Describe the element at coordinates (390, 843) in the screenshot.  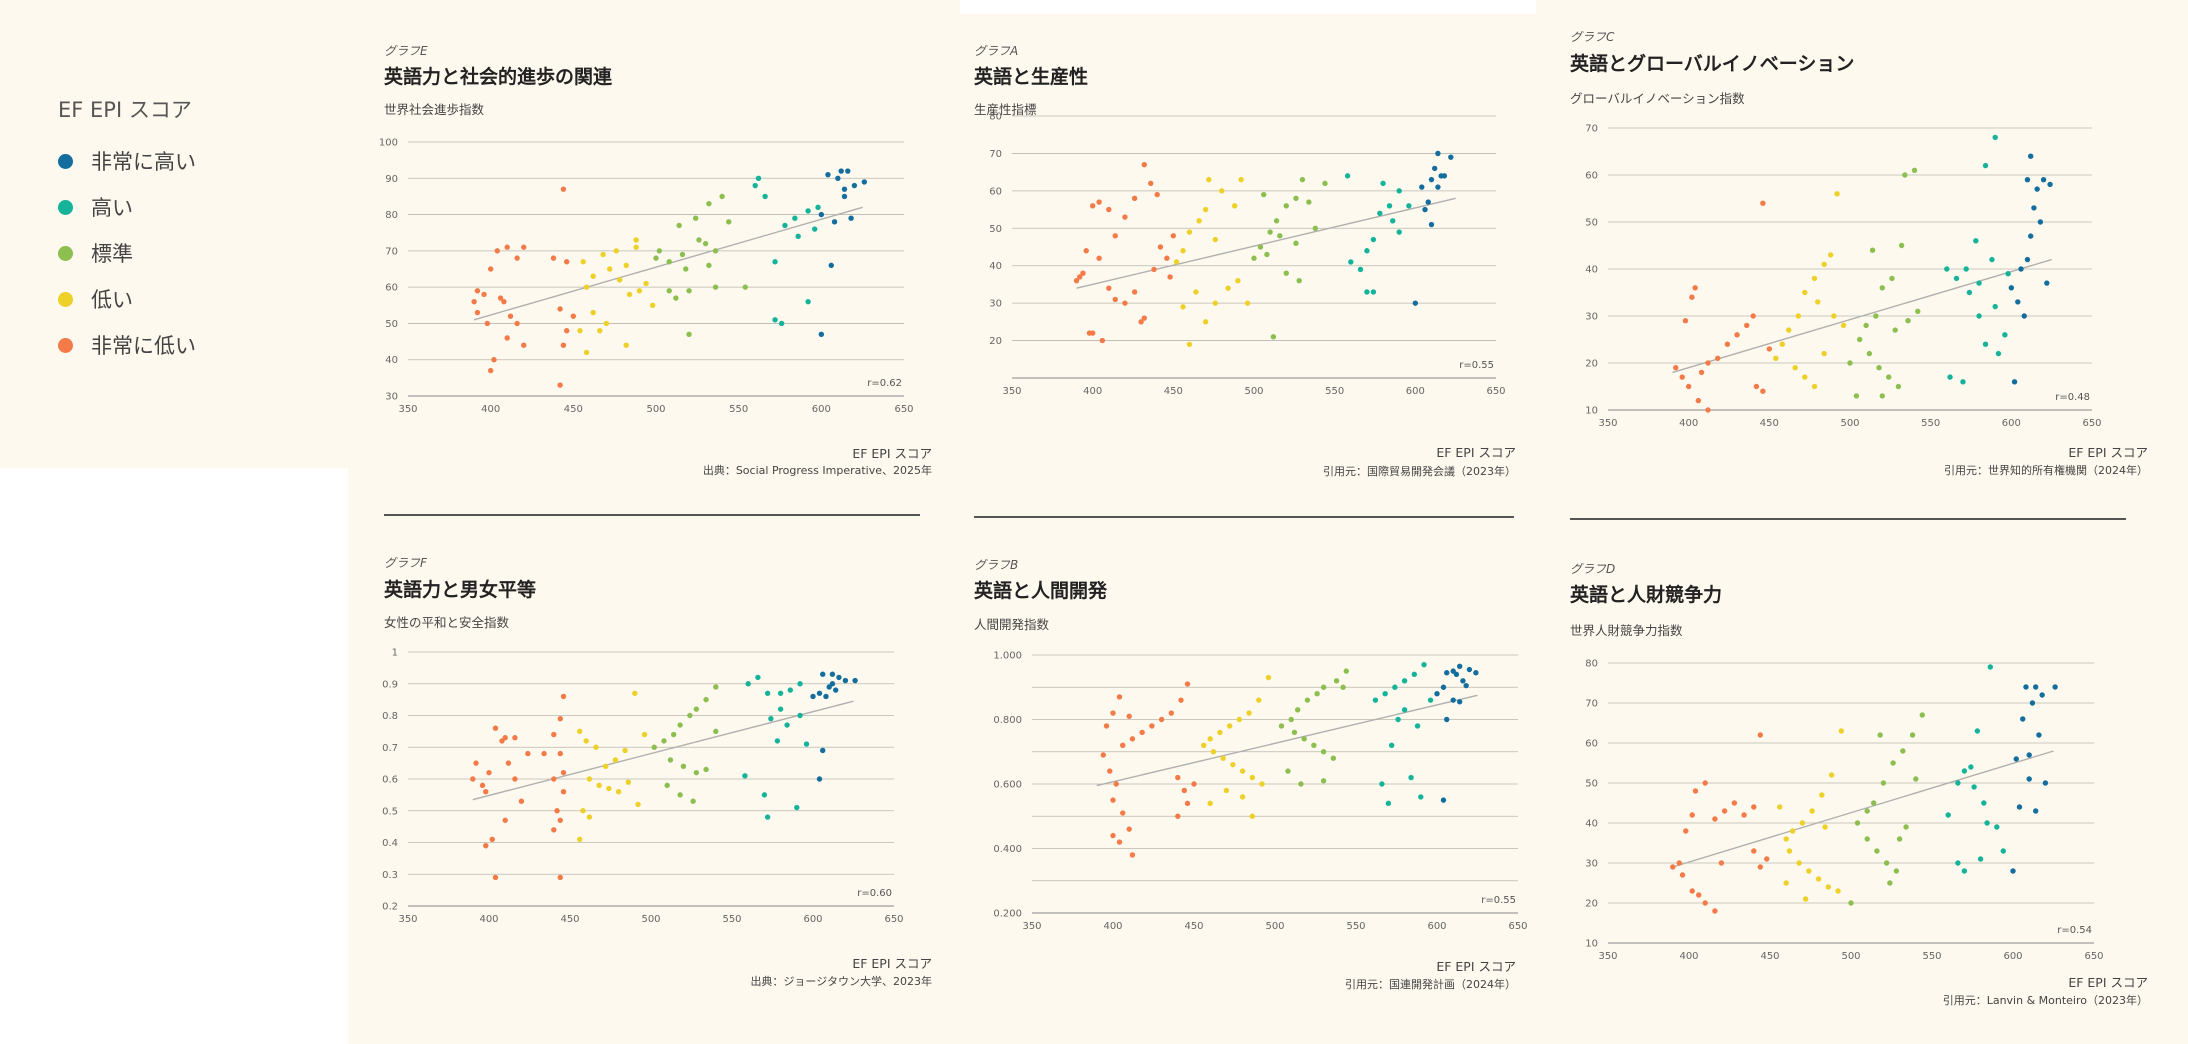
I see `y-tick-label: 0.4` at that location.